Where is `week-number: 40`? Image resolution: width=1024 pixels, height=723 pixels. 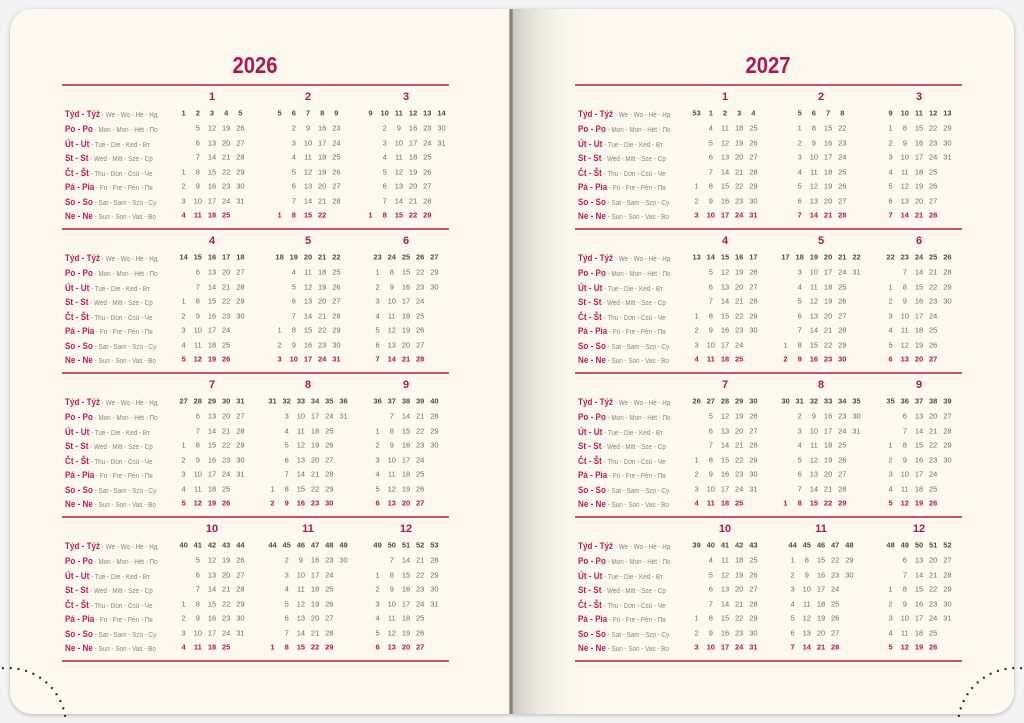 week-number: 40 is located at coordinates (434, 401).